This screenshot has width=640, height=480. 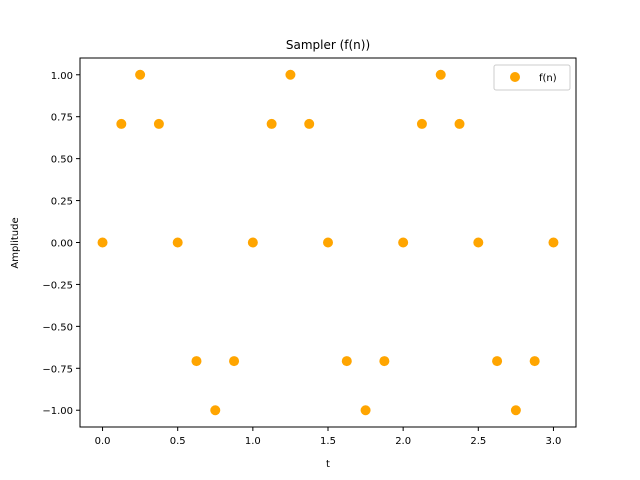 I want to click on legend-marker, so click(x=515, y=77).